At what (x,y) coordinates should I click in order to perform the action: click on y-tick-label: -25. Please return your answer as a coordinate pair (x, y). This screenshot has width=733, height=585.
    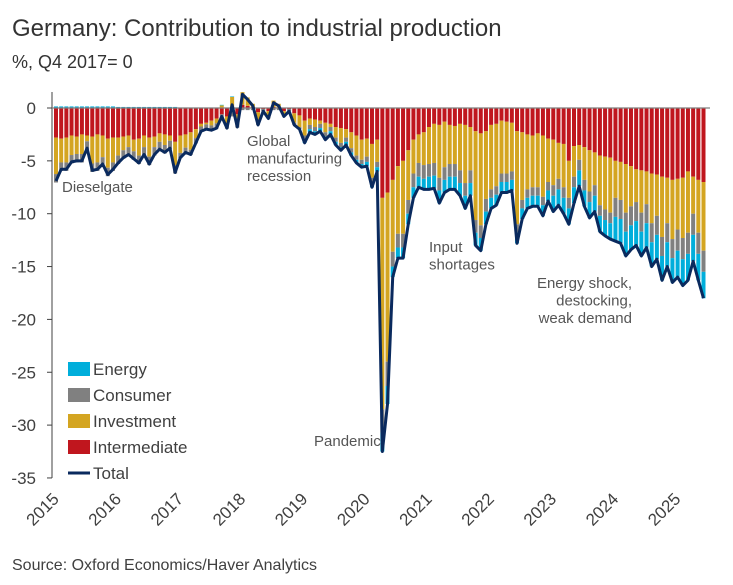
    Looking at the image, I should click on (23, 372).